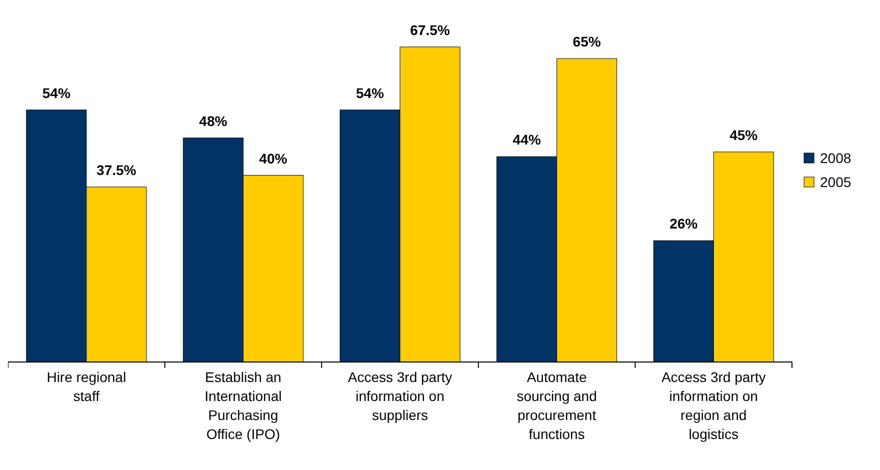  I want to click on legend-label: 2008, so click(836, 158).